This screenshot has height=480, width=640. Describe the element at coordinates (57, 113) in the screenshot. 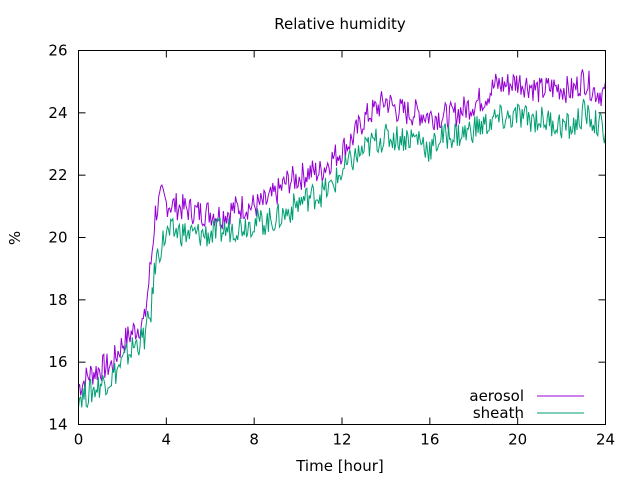

I see `y-tick-label: 24` at that location.